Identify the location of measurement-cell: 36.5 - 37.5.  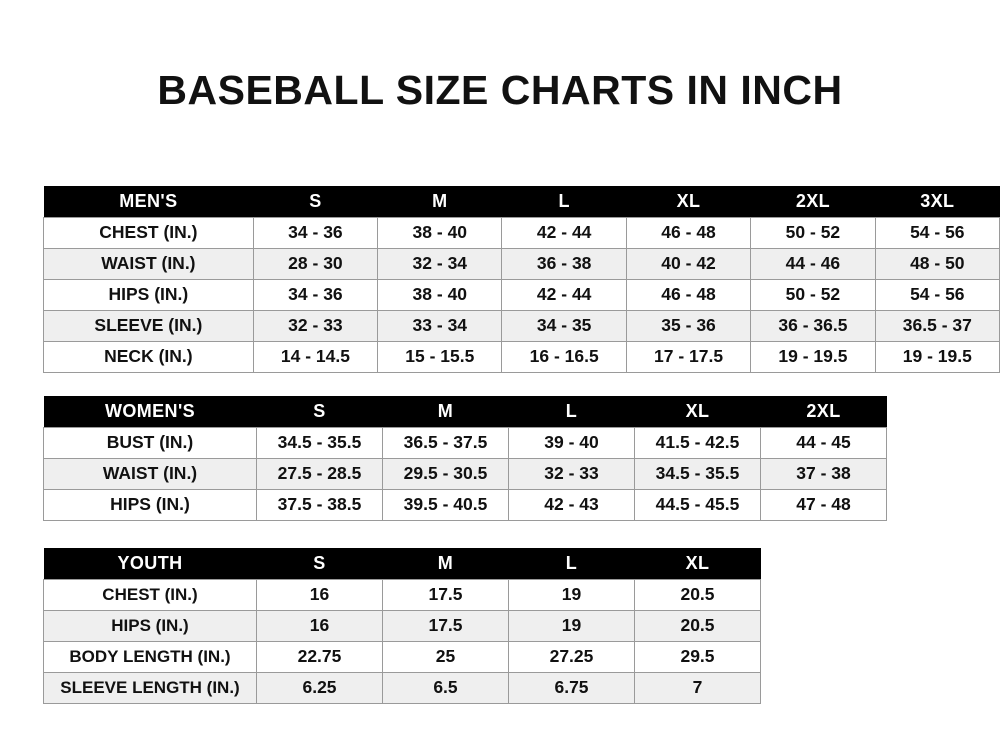
(445, 442).